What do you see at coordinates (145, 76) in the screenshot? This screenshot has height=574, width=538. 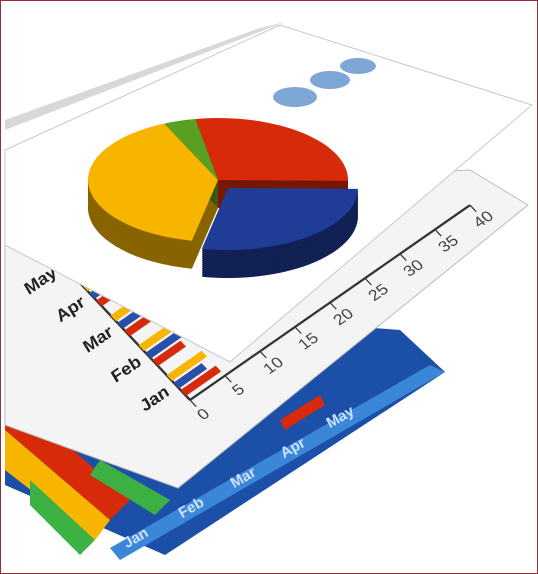 I see `window-toolbar` at bounding box center [145, 76].